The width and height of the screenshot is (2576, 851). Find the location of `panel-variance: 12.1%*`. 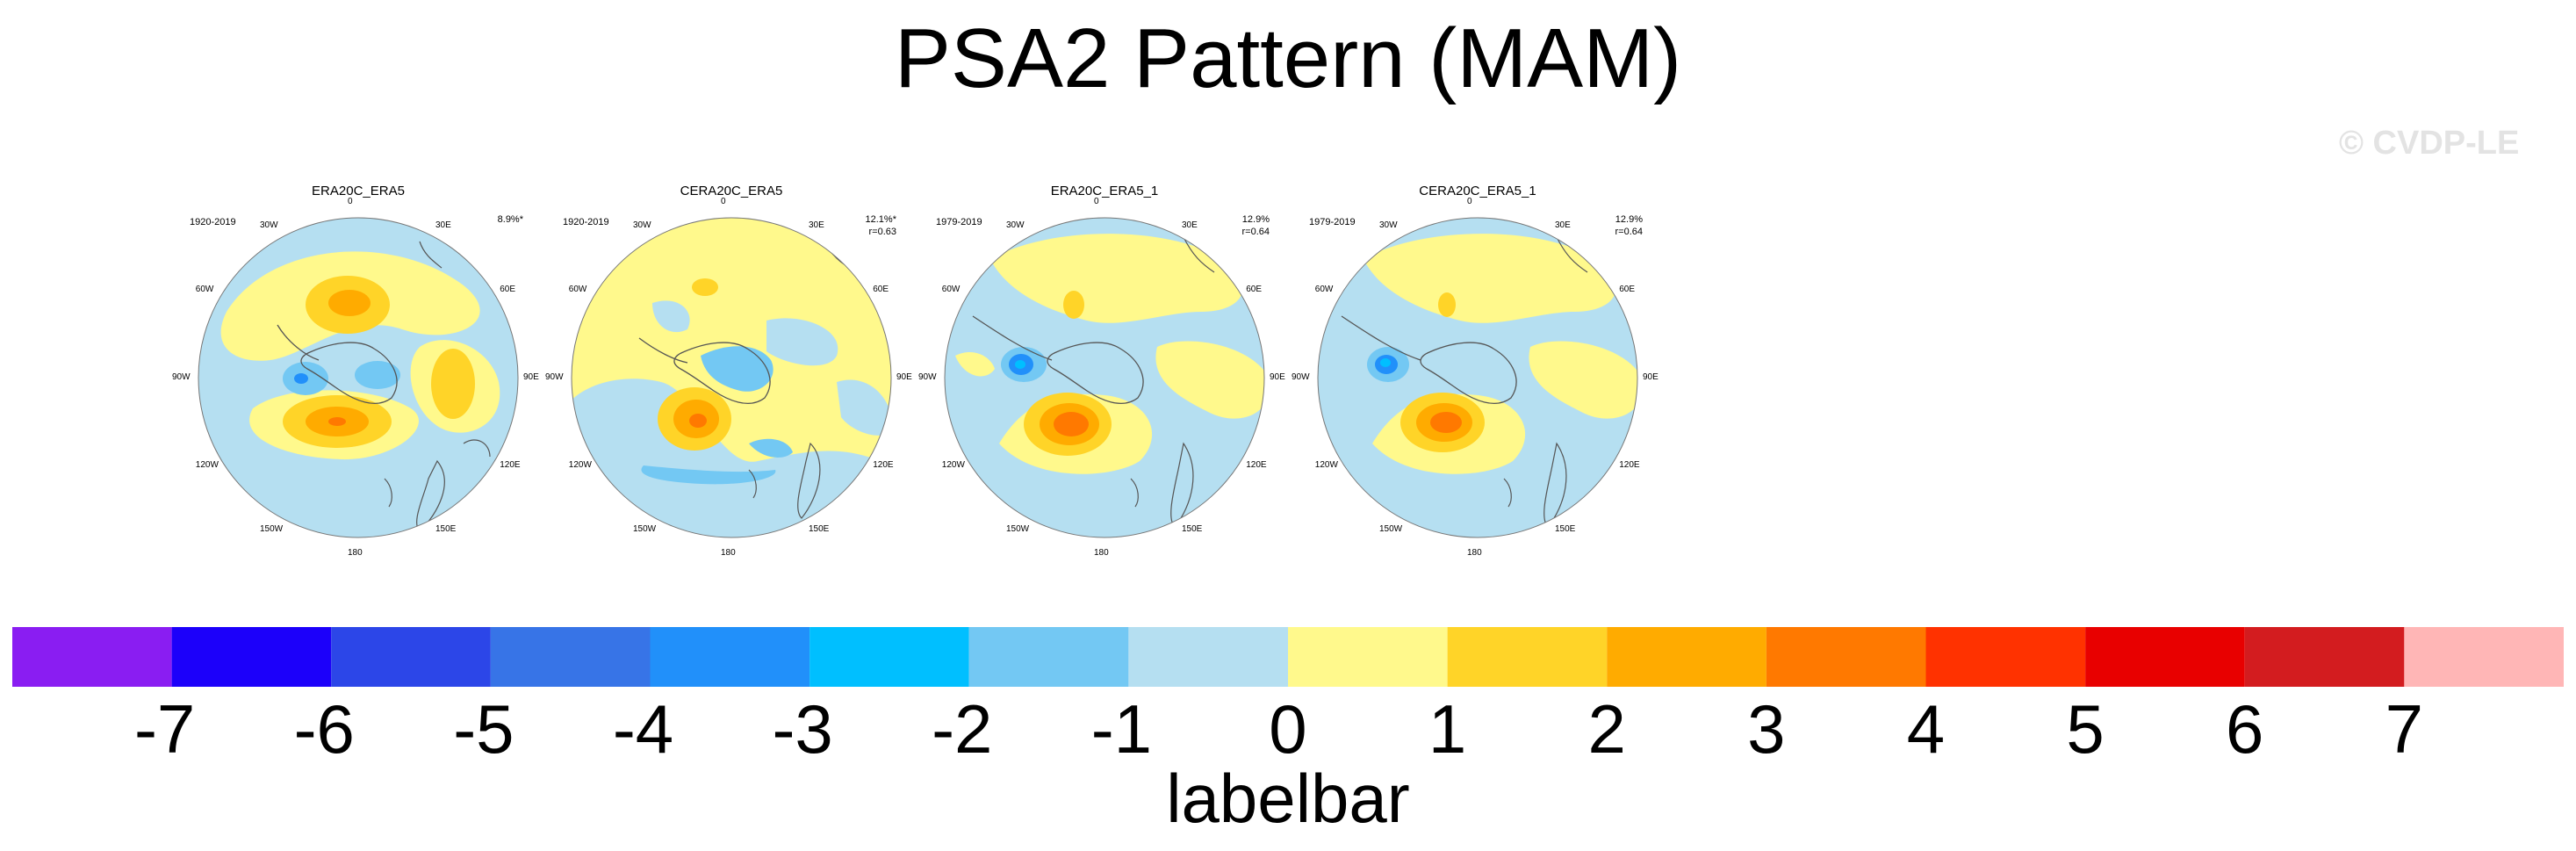

panel-variance: 12.1%* is located at coordinates (880, 219).